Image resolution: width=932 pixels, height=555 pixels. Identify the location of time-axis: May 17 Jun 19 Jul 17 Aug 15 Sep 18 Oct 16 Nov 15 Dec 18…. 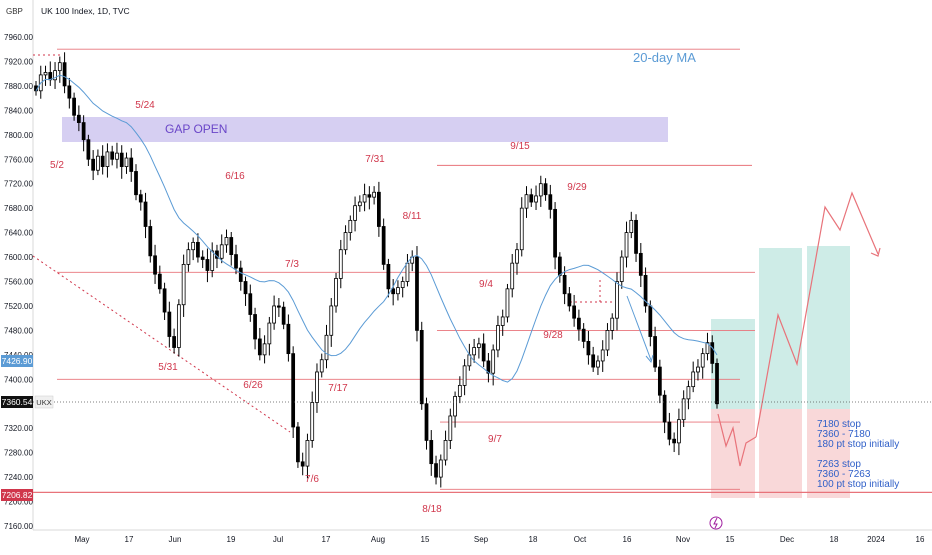
(499, 539).